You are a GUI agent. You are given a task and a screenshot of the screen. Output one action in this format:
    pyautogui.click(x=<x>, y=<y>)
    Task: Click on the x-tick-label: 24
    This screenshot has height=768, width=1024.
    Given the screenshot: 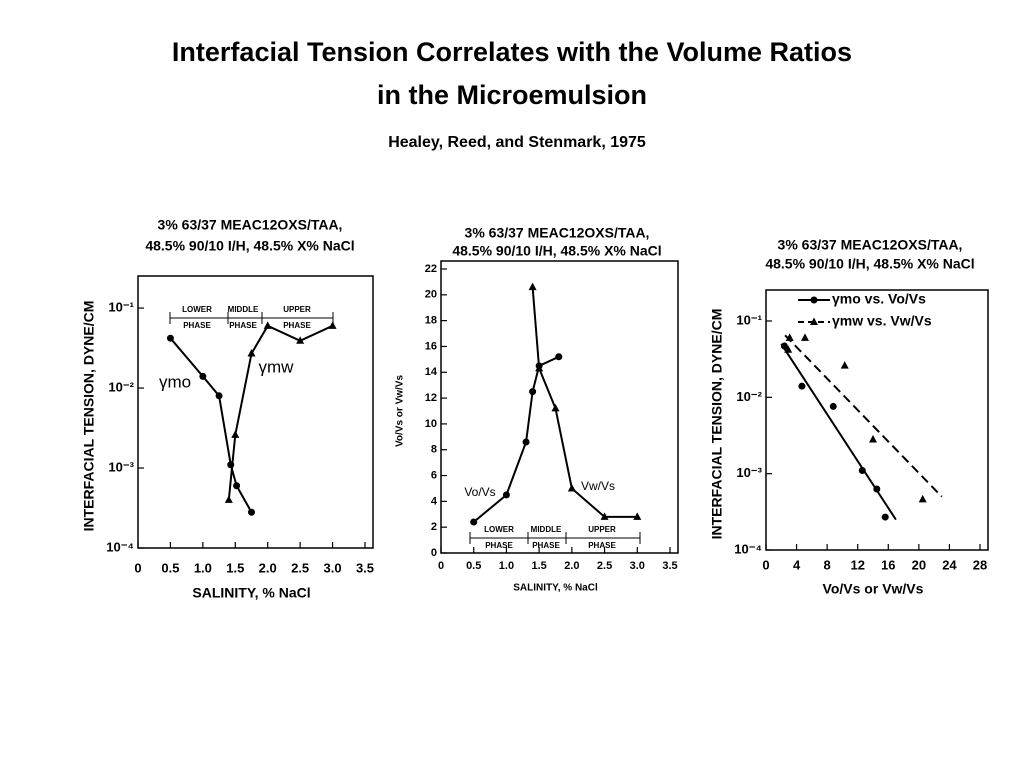 What is the action you would take?
    pyautogui.click(x=949, y=564)
    